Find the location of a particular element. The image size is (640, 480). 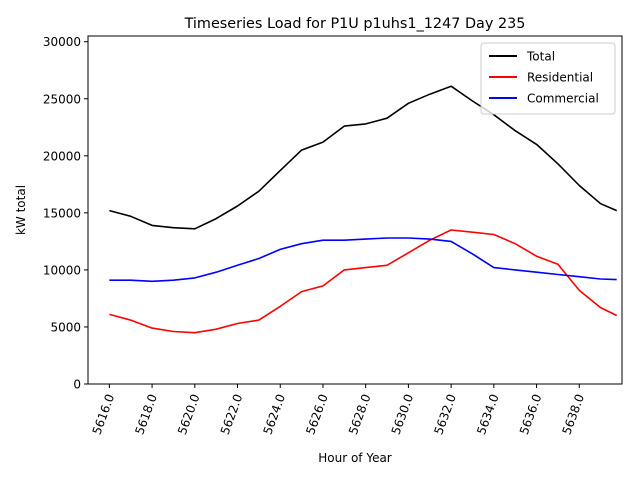

legend-label-commercial: Commercial is located at coordinates (563, 99).